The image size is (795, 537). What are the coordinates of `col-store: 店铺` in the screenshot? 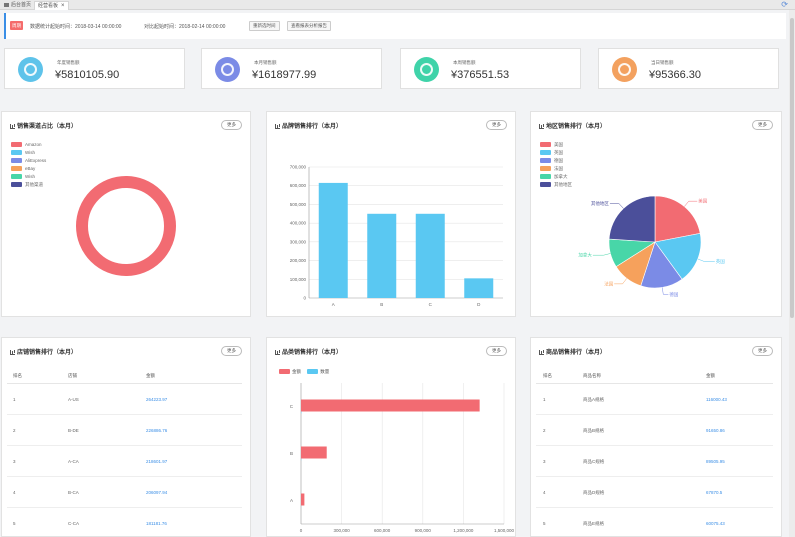 It's located at (72, 375).